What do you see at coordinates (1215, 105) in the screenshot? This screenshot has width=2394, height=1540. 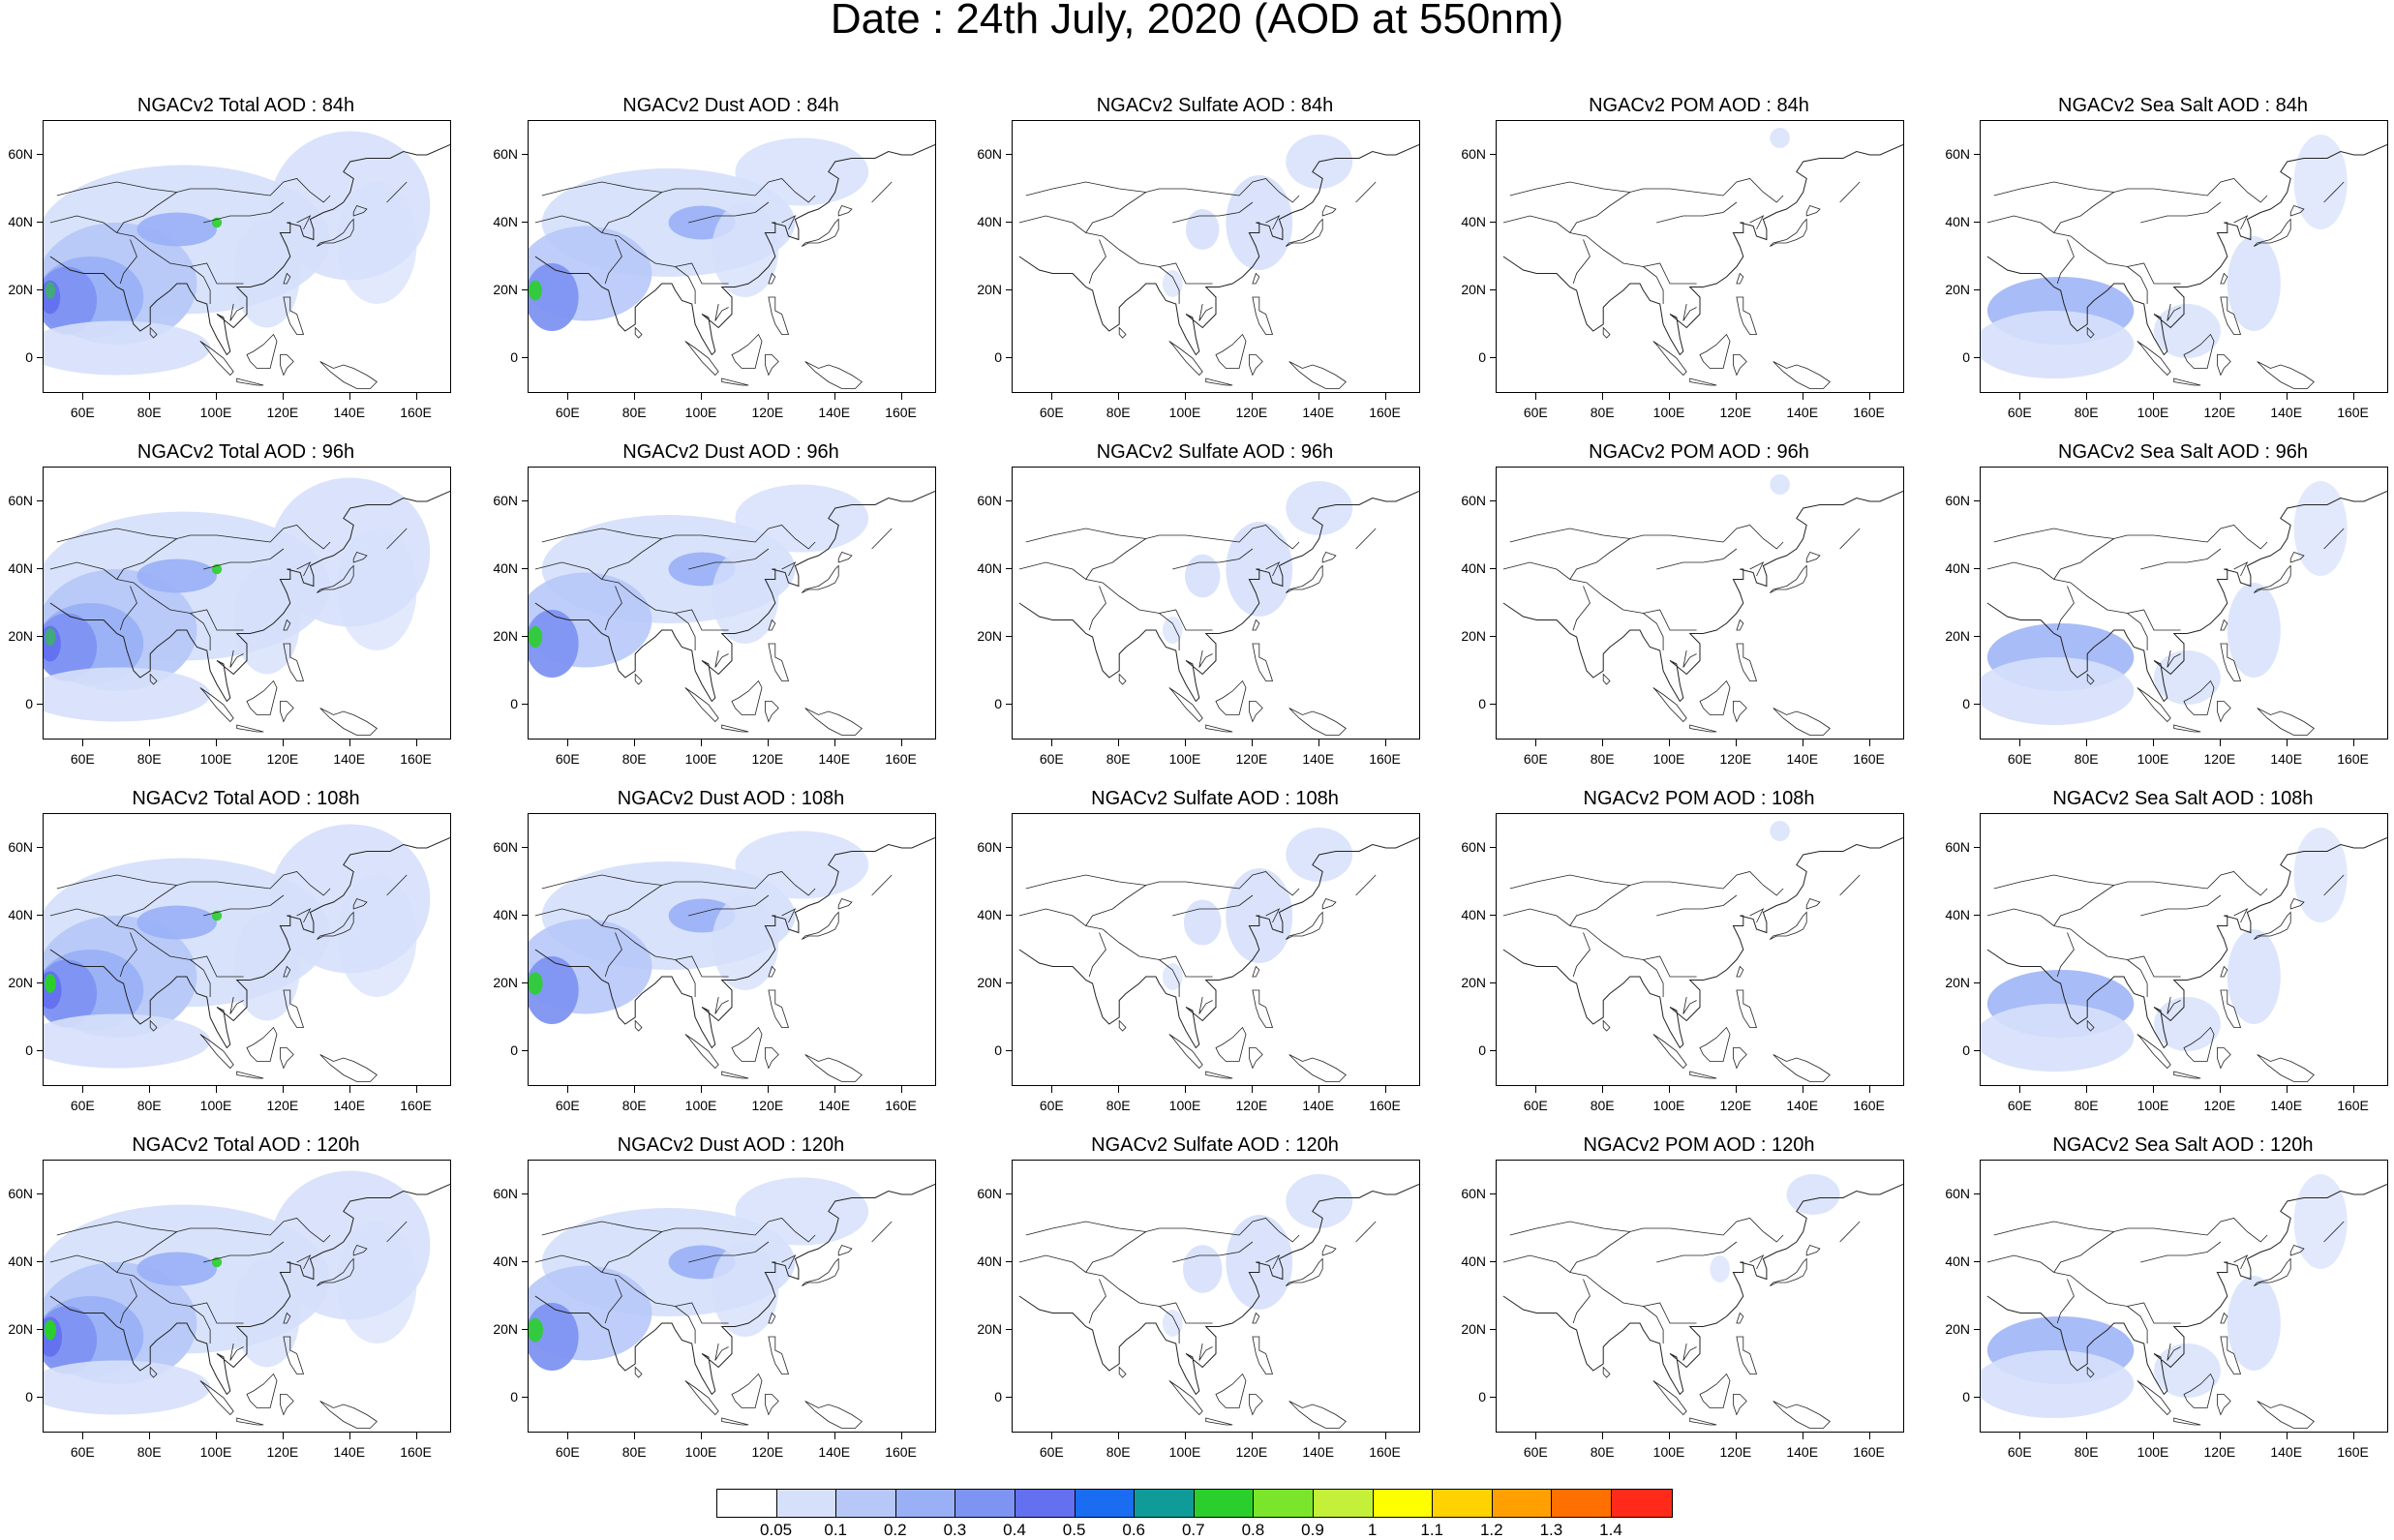 I see `panel-title: NGACv2 Sulfate AOD : 84h` at bounding box center [1215, 105].